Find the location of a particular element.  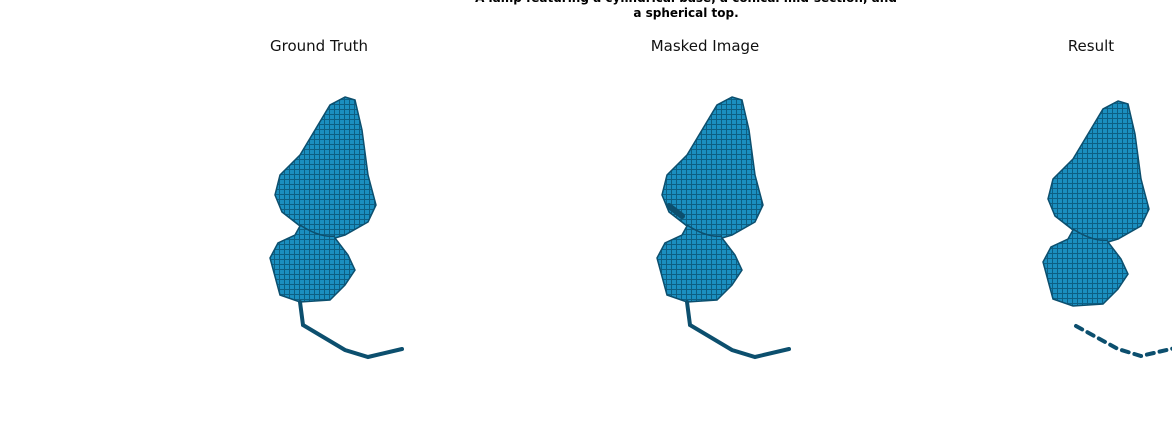

figure-title-line: a spherical top. is located at coordinates (685, 13).